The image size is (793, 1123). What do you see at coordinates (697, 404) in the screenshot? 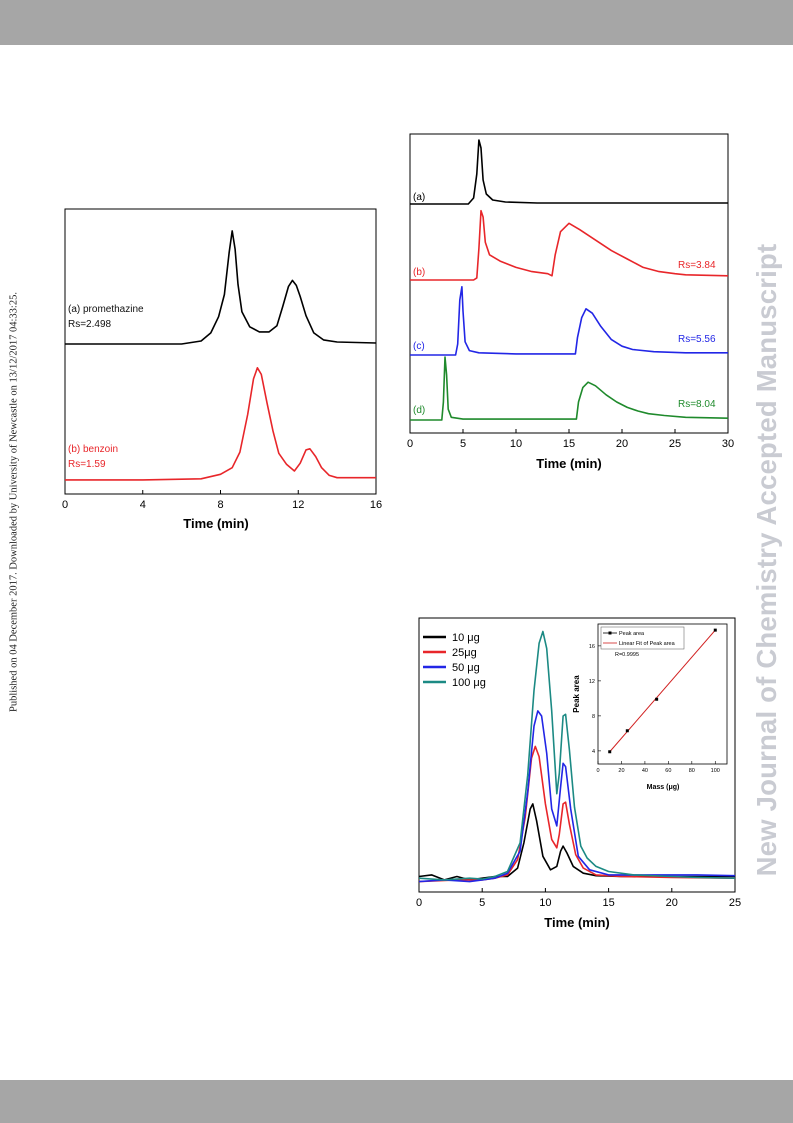
I see `rs-label-d: Rs=8.04` at bounding box center [697, 404].